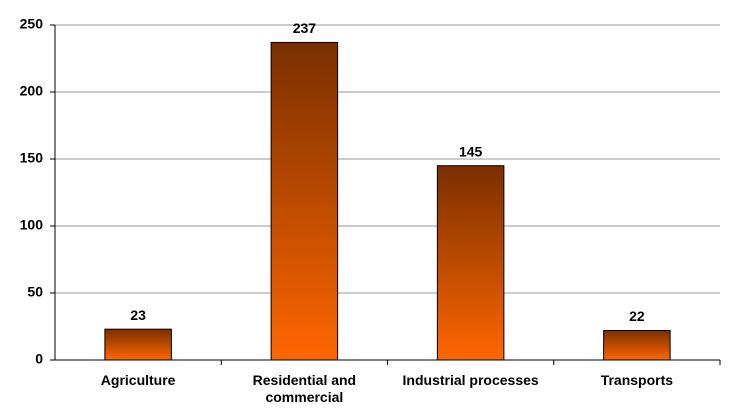 The image size is (739, 414). Describe the element at coordinates (39, 359) in the screenshot. I see `y-tick-label: 0` at that location.